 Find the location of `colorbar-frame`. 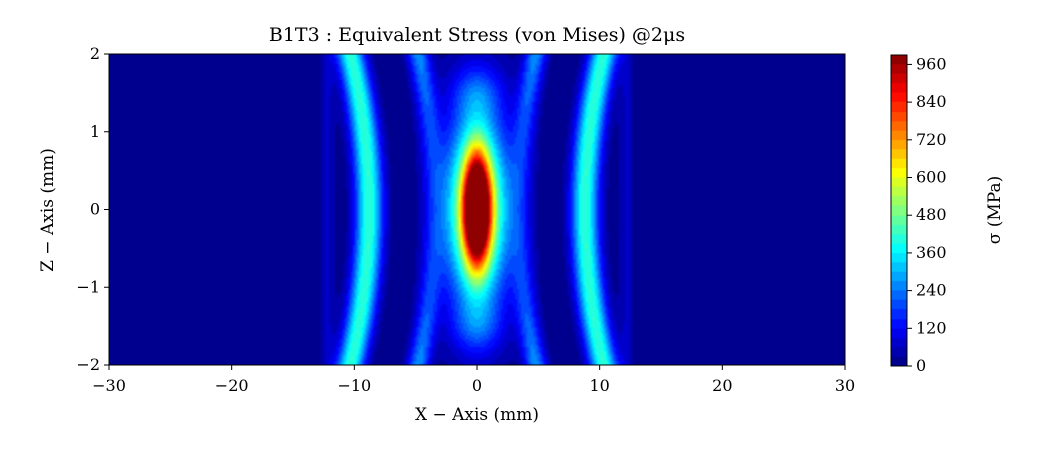

colorbar-frame is located at coordinates (899, 210).